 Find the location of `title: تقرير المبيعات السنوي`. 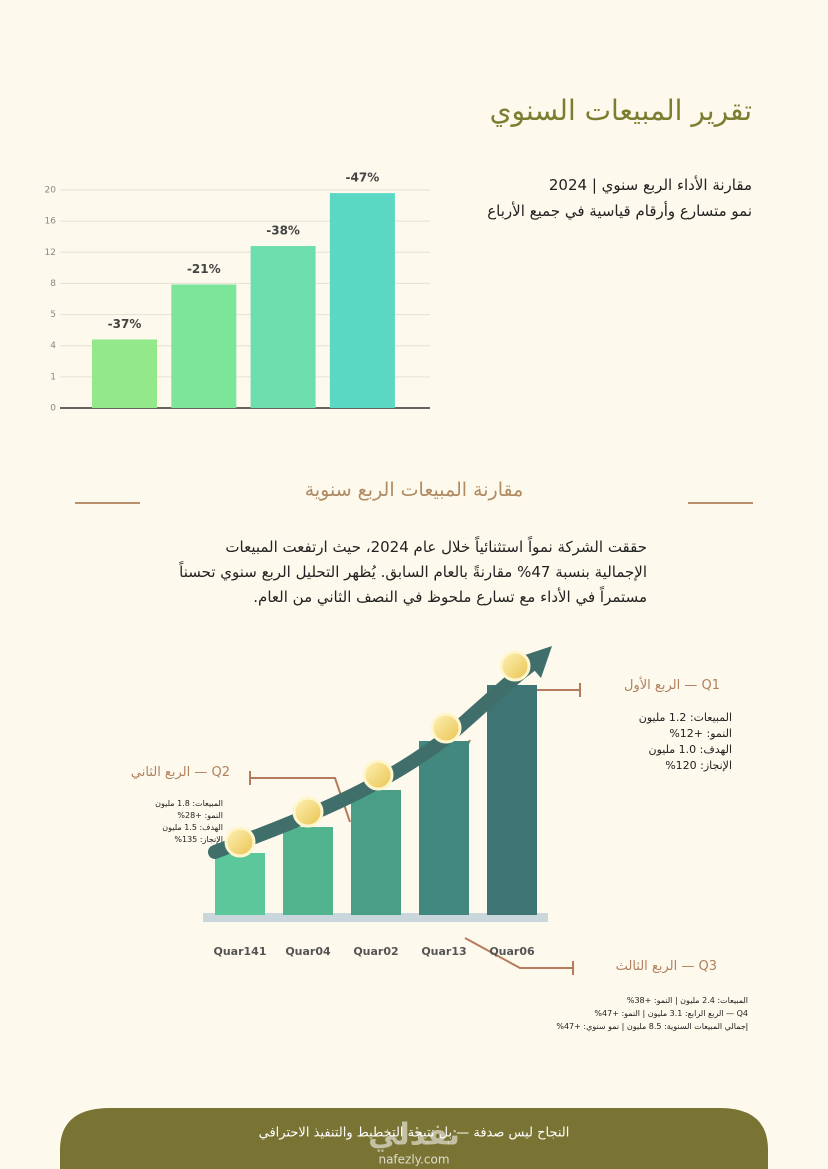

title: تقرير المبيعات السنوي is located at coordinates (620, 110).